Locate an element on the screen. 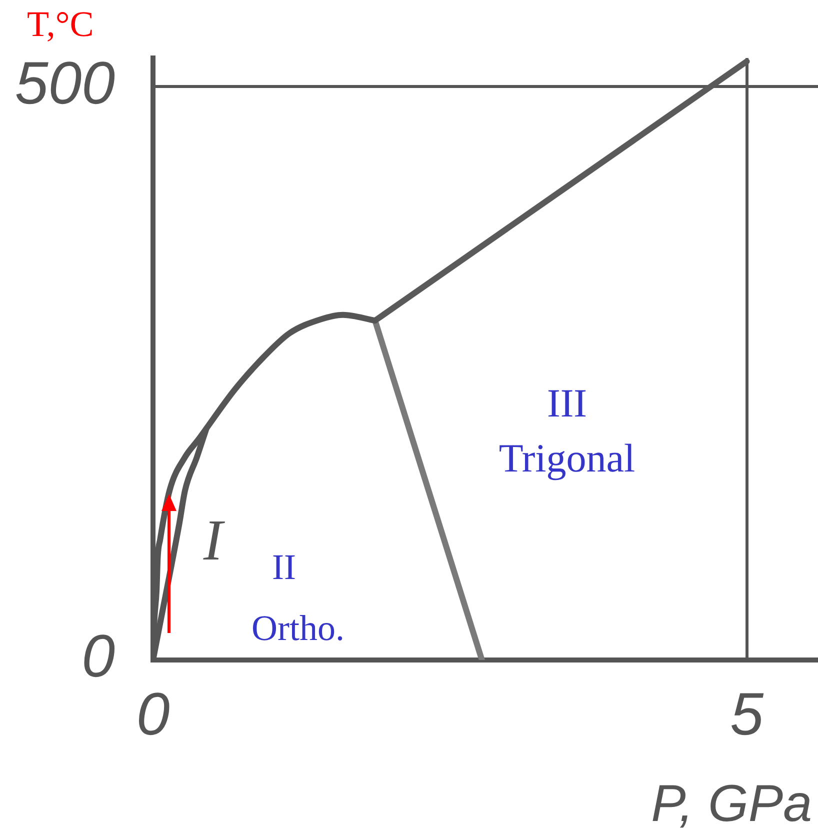  annotation: Ortho. is located at coordinates (298, 628).